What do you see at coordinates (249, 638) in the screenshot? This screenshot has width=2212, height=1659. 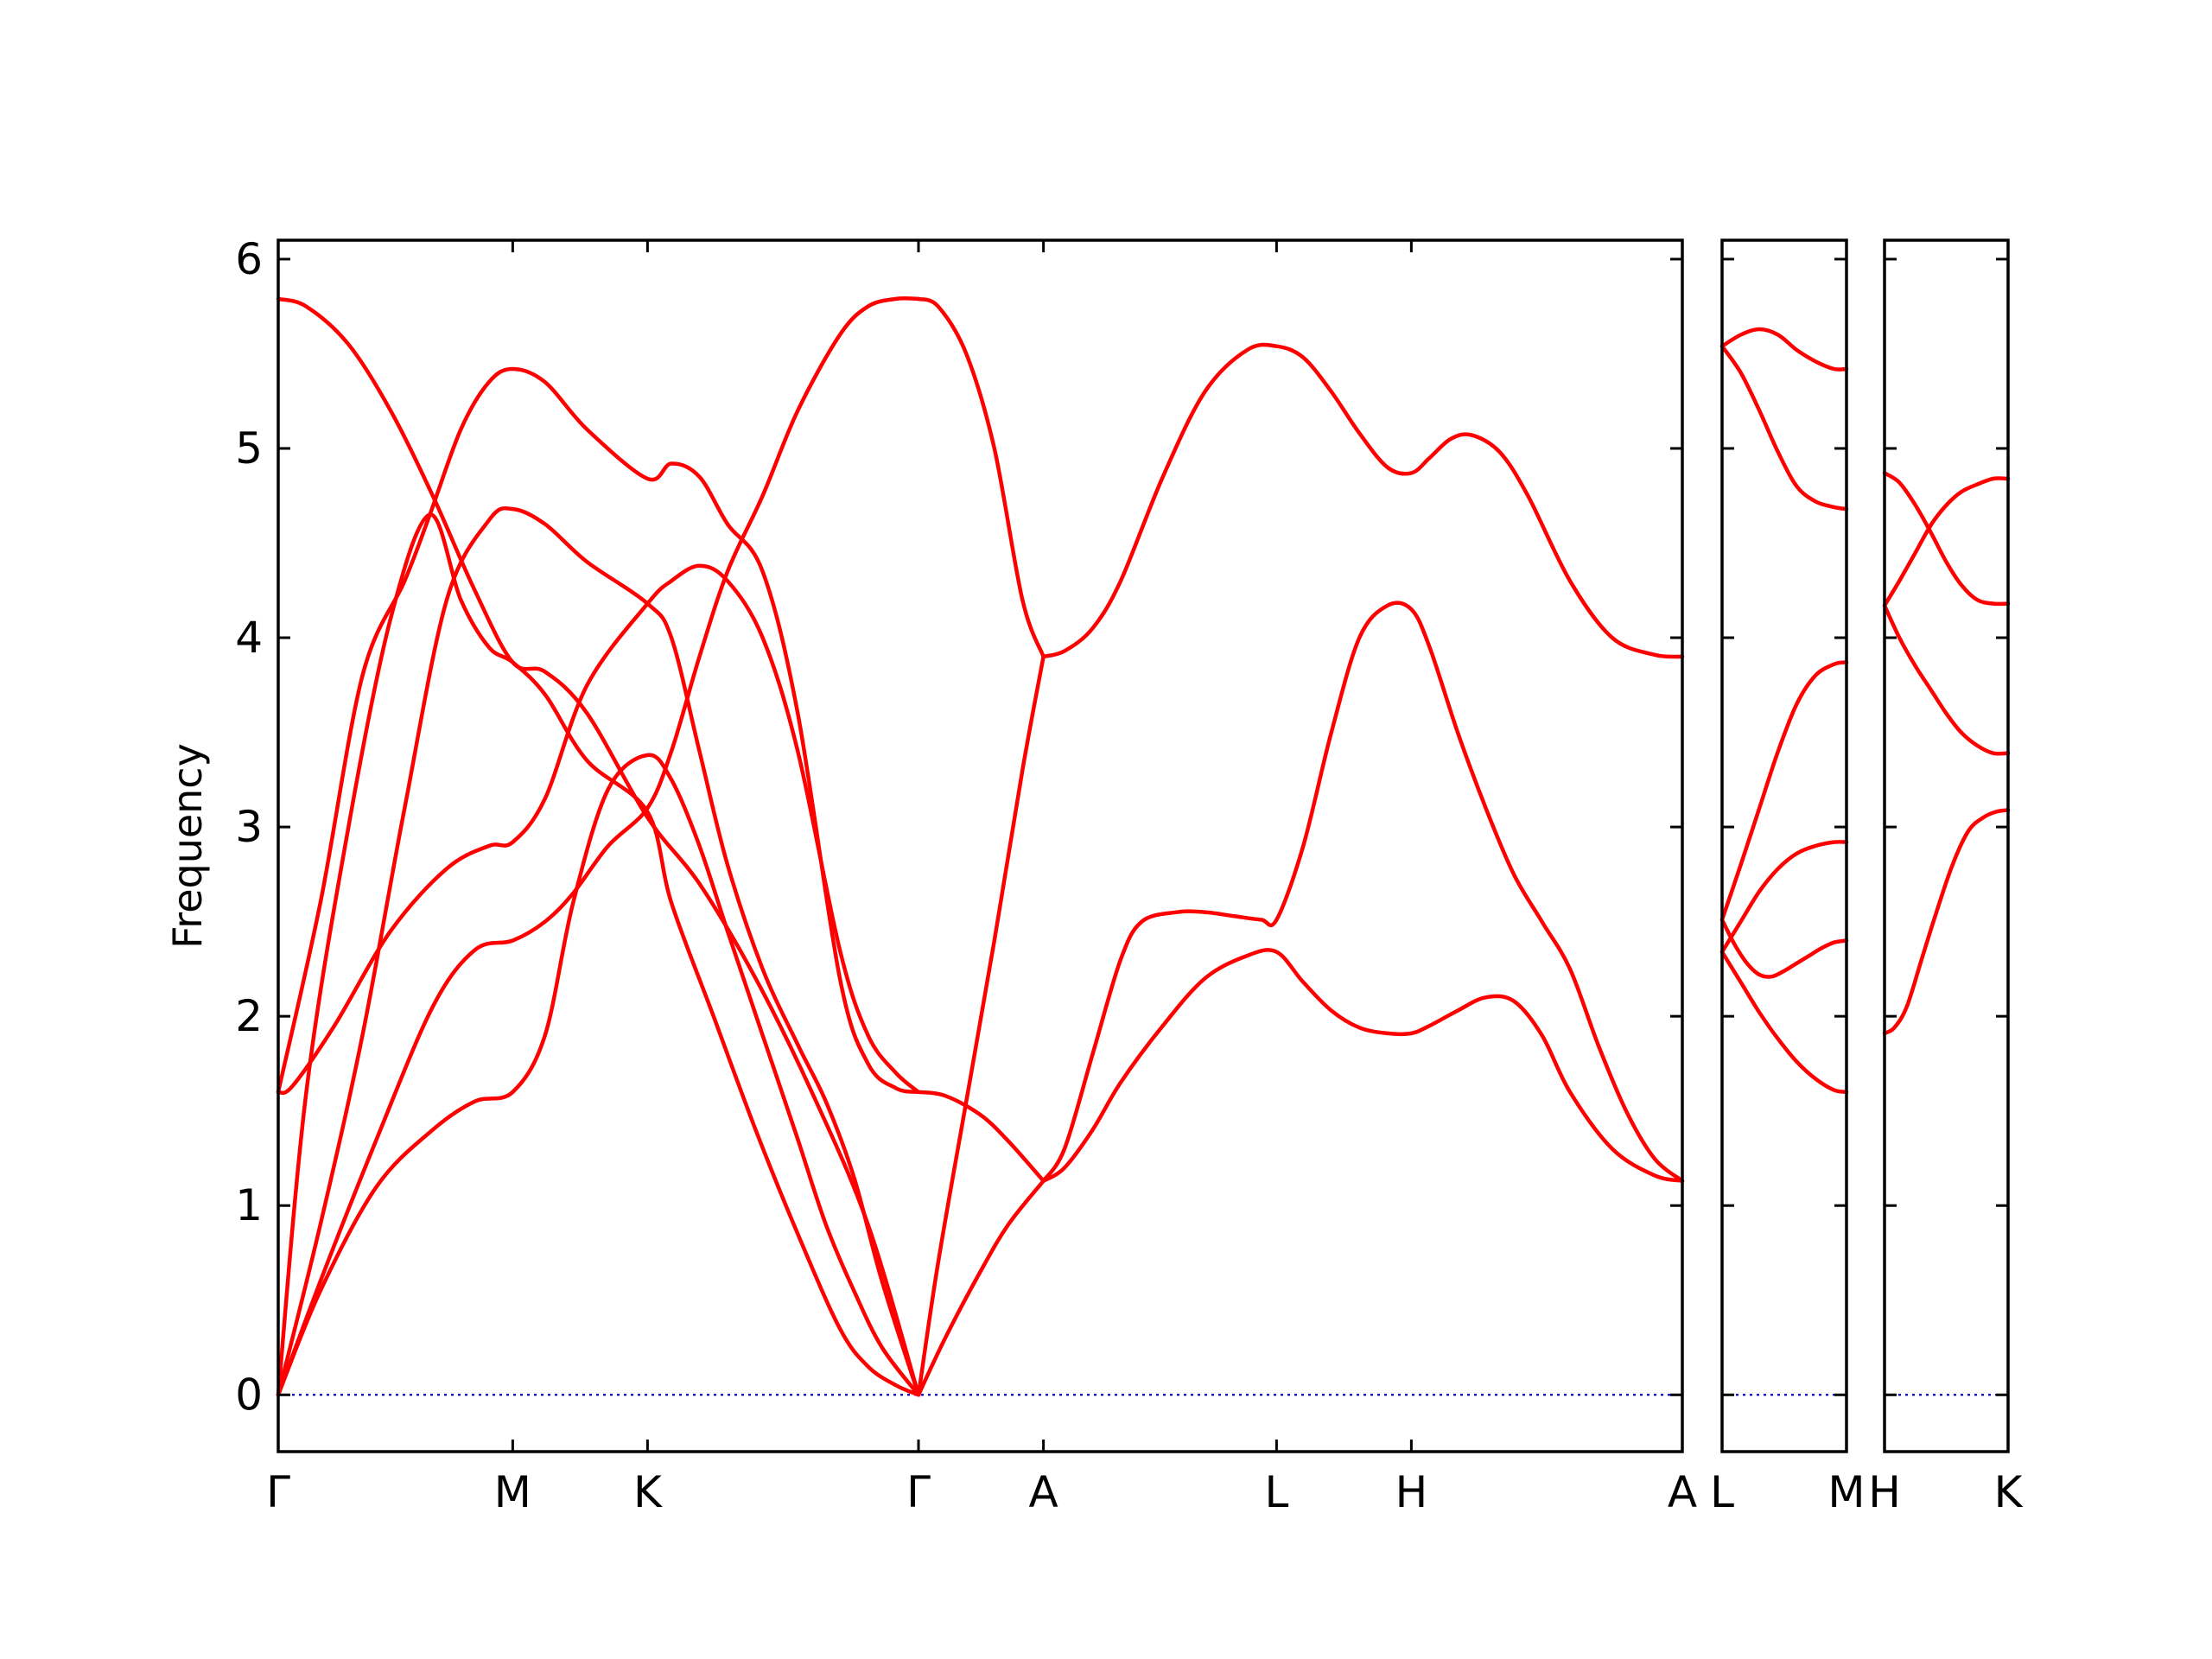 I see `y-tick-label: 4` at bounding box center [249, 638].